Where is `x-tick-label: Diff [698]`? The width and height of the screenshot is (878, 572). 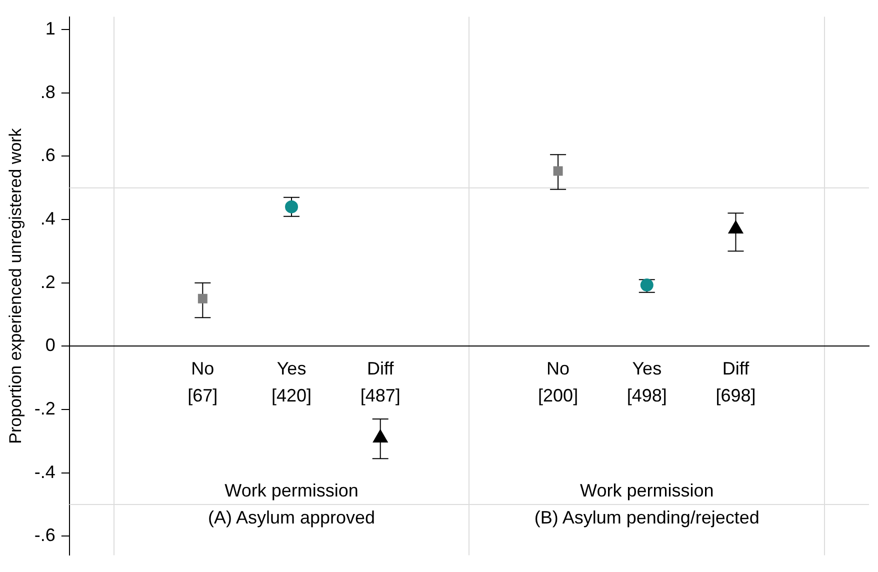 x-tick-label: Diff [698] is located at coordinates (736, 382).